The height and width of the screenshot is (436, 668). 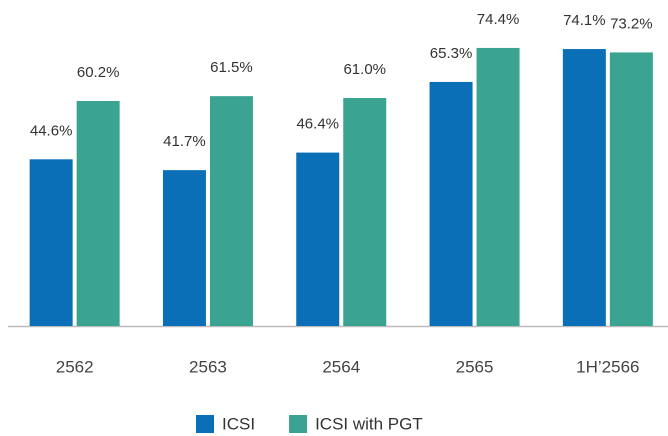 I want to click on value-label: 73.2%, so click(x=631, y=23).